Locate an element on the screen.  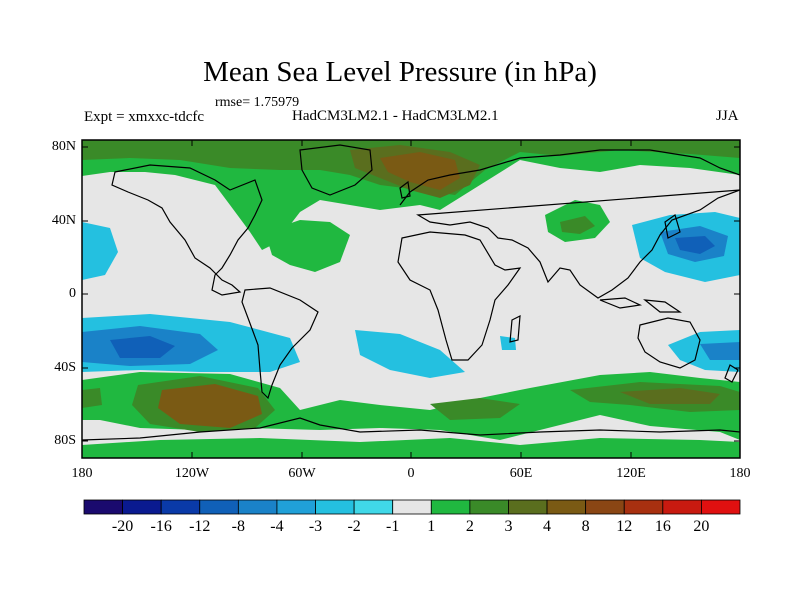
colorbar-label: 12 is located at coordinates (624, 526).